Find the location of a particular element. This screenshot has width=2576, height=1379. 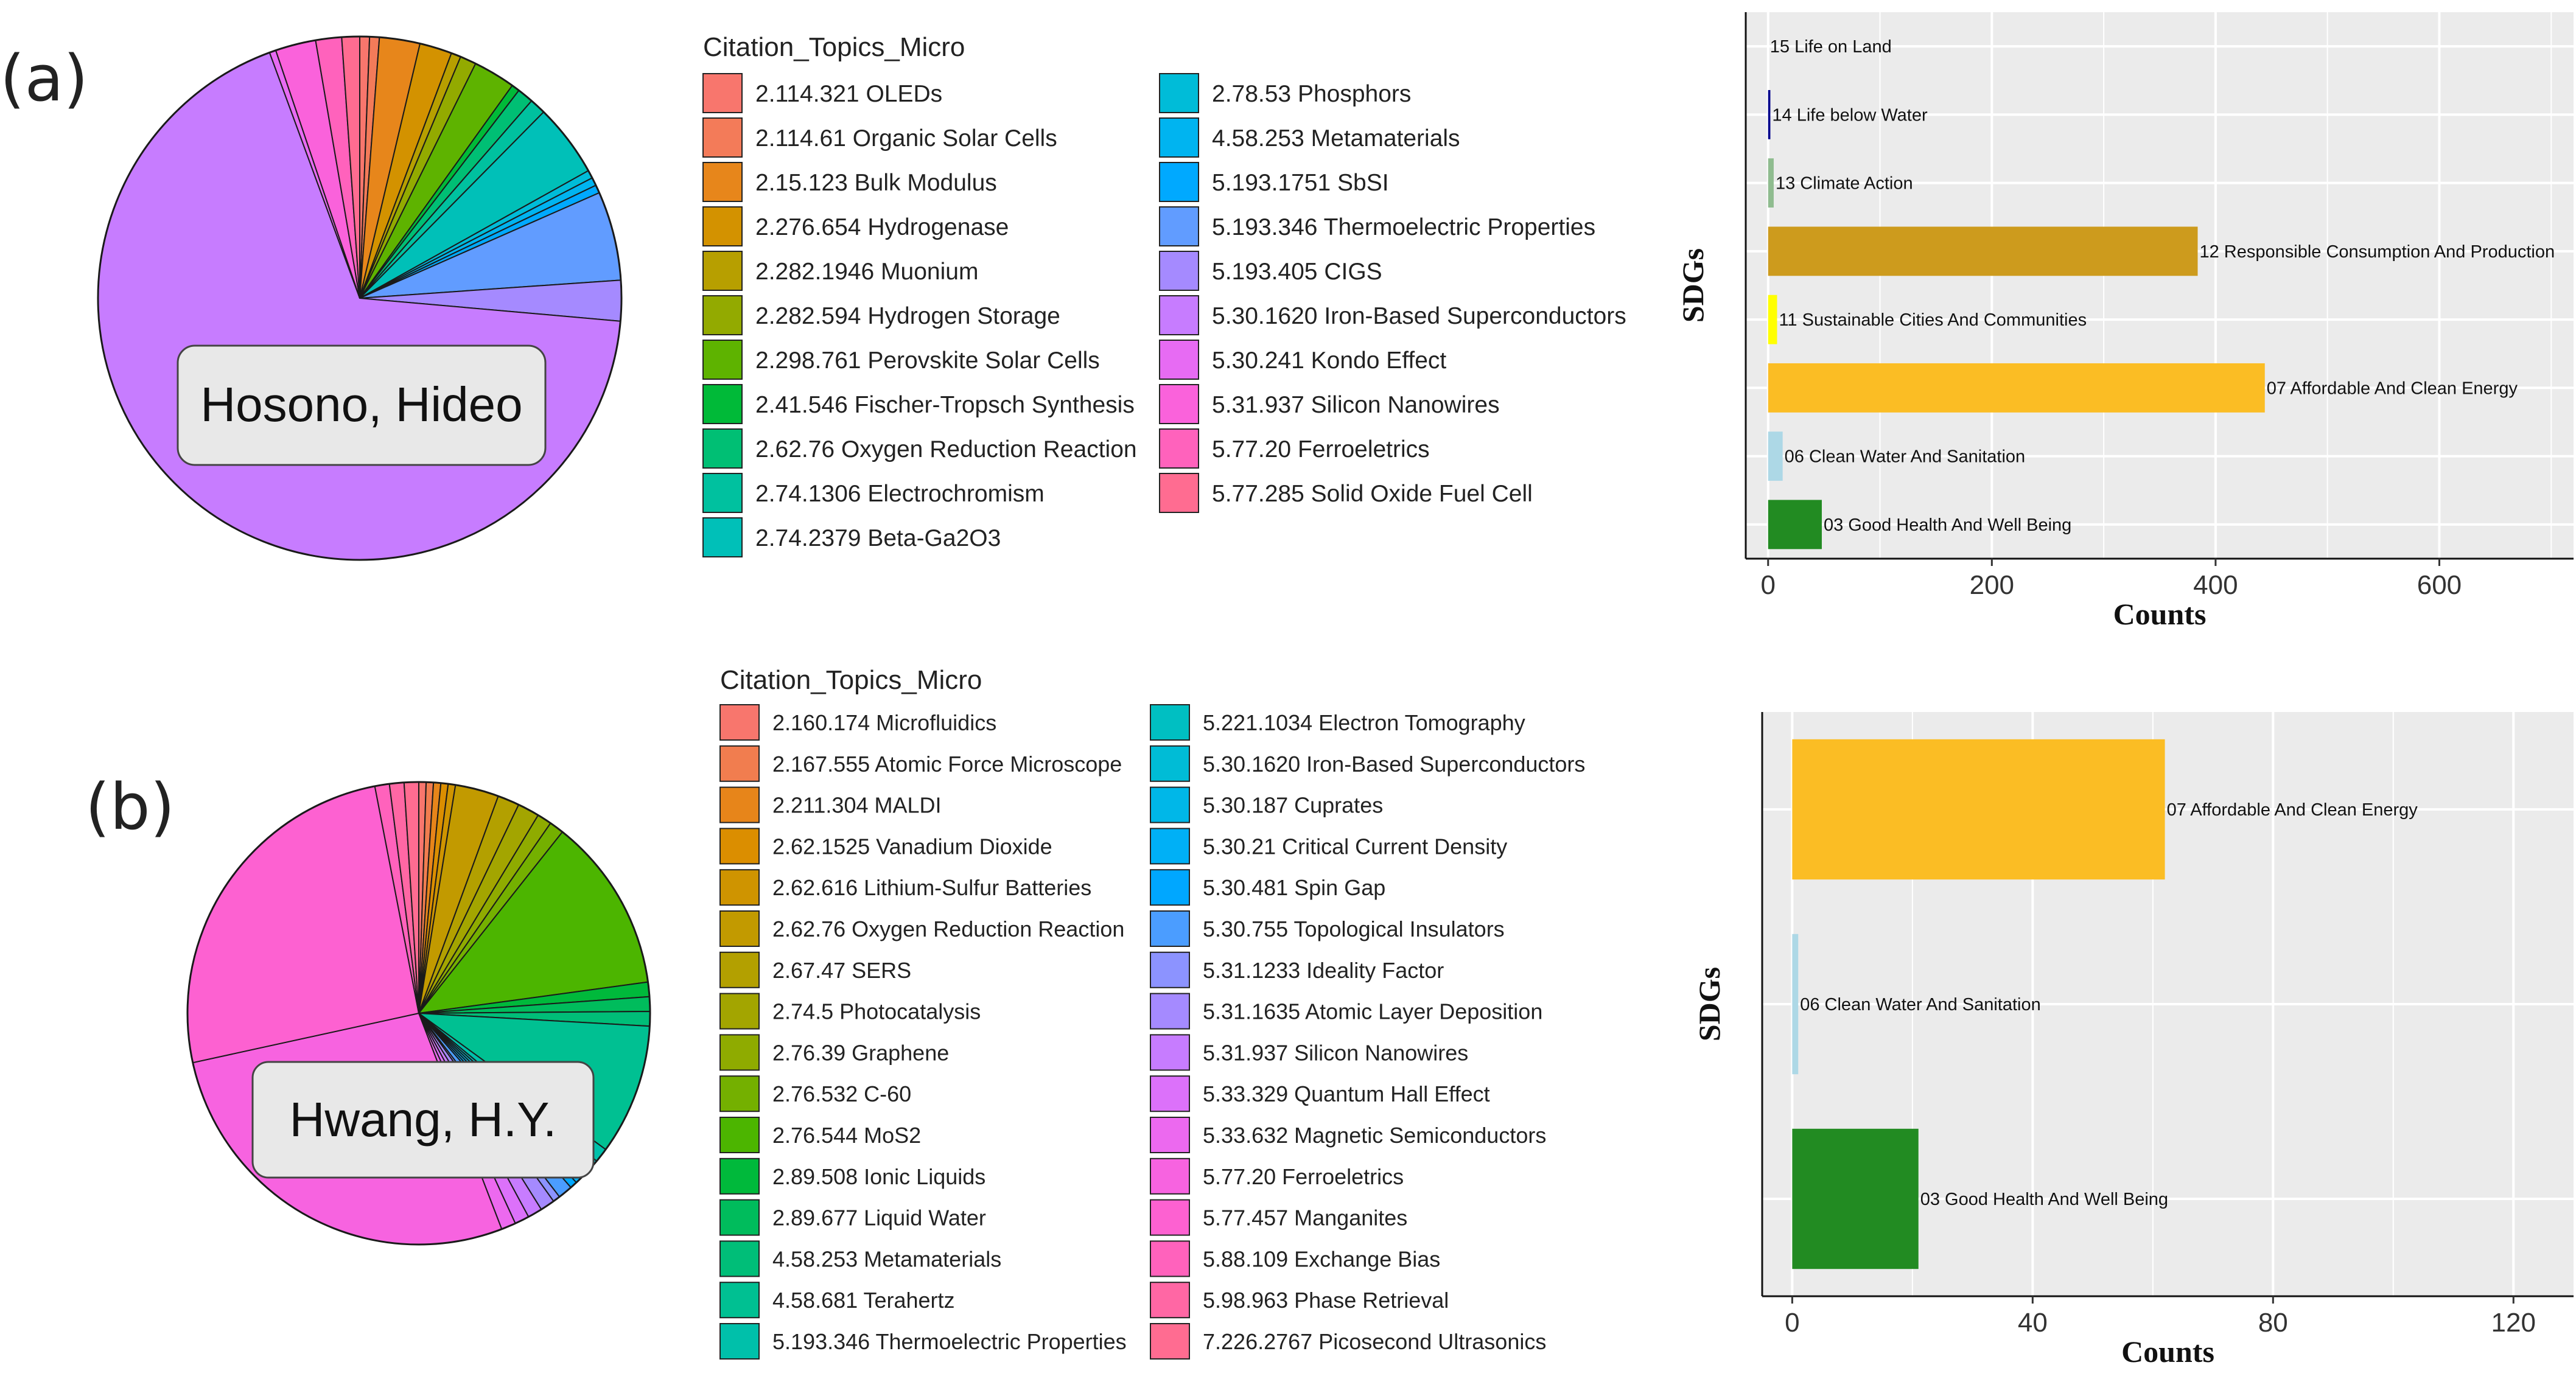

legend-b-label: 2.89.508 Ionic Liquids is located at coordinates (878, 1176).